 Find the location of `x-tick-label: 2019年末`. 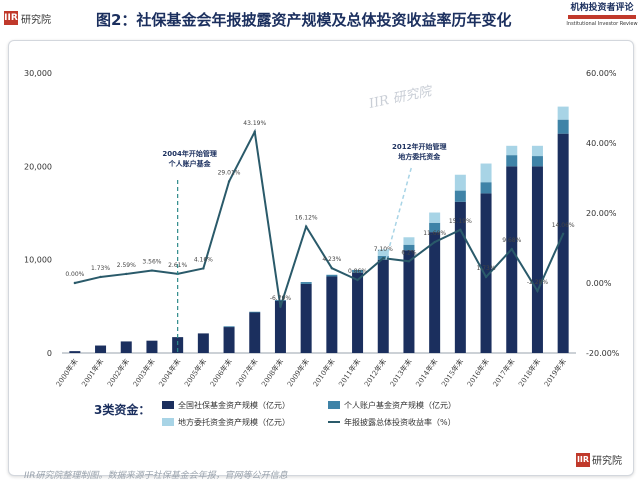

x-tick-label: 2019年末 is located at coordinates (555, 372).